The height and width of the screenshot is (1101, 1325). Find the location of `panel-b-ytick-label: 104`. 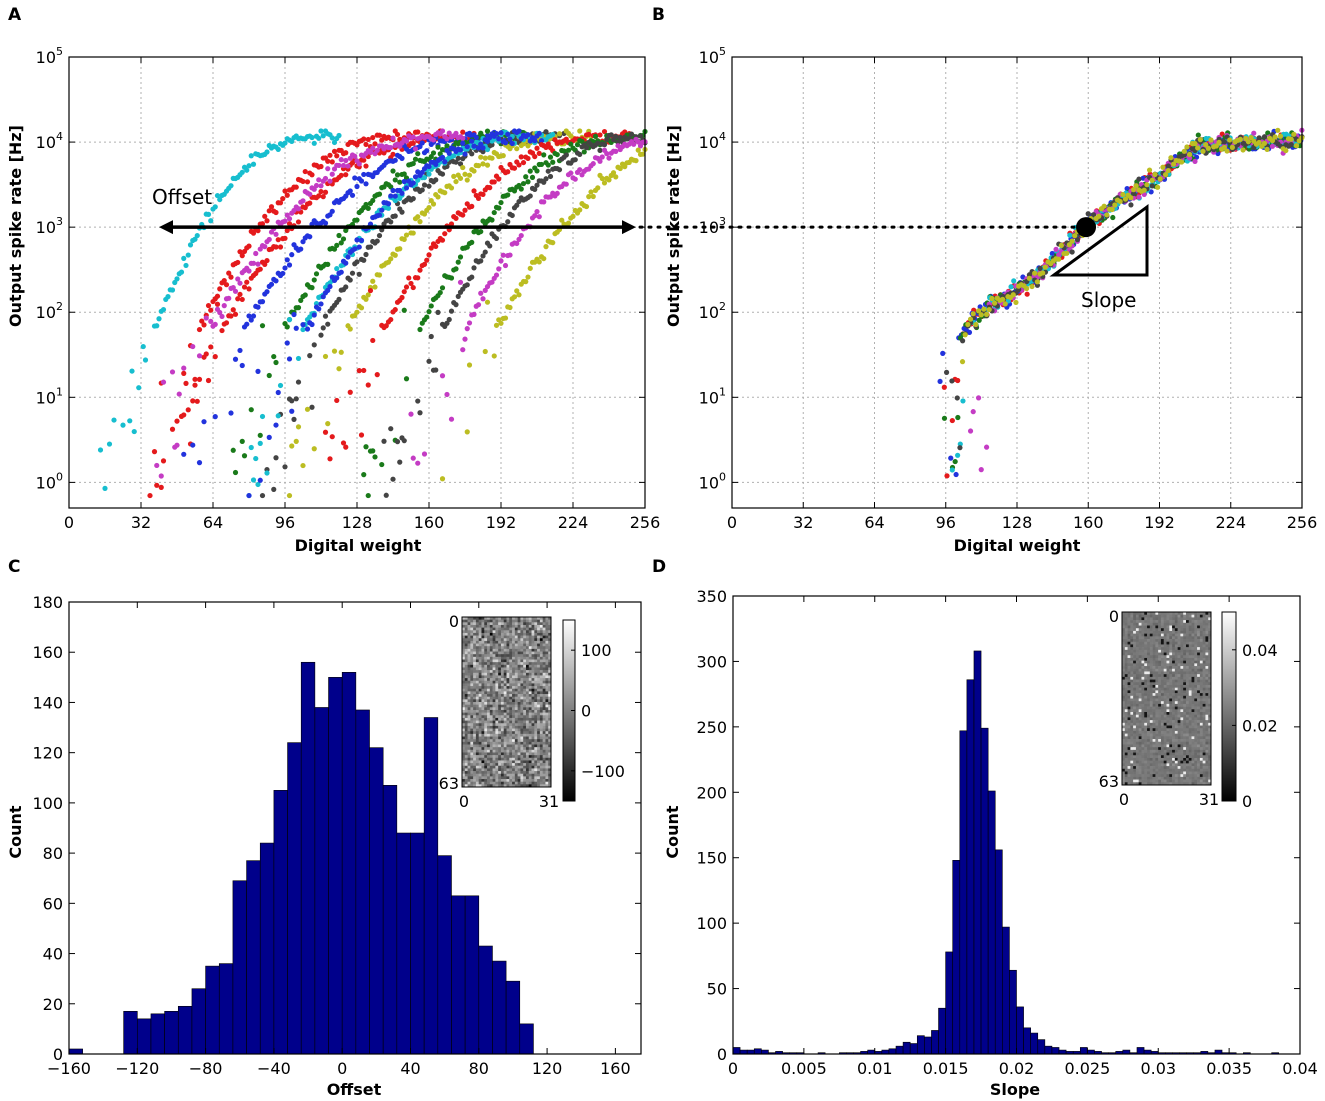

panel-b-ytick-label: 104 is located at coordinates (712, 141).